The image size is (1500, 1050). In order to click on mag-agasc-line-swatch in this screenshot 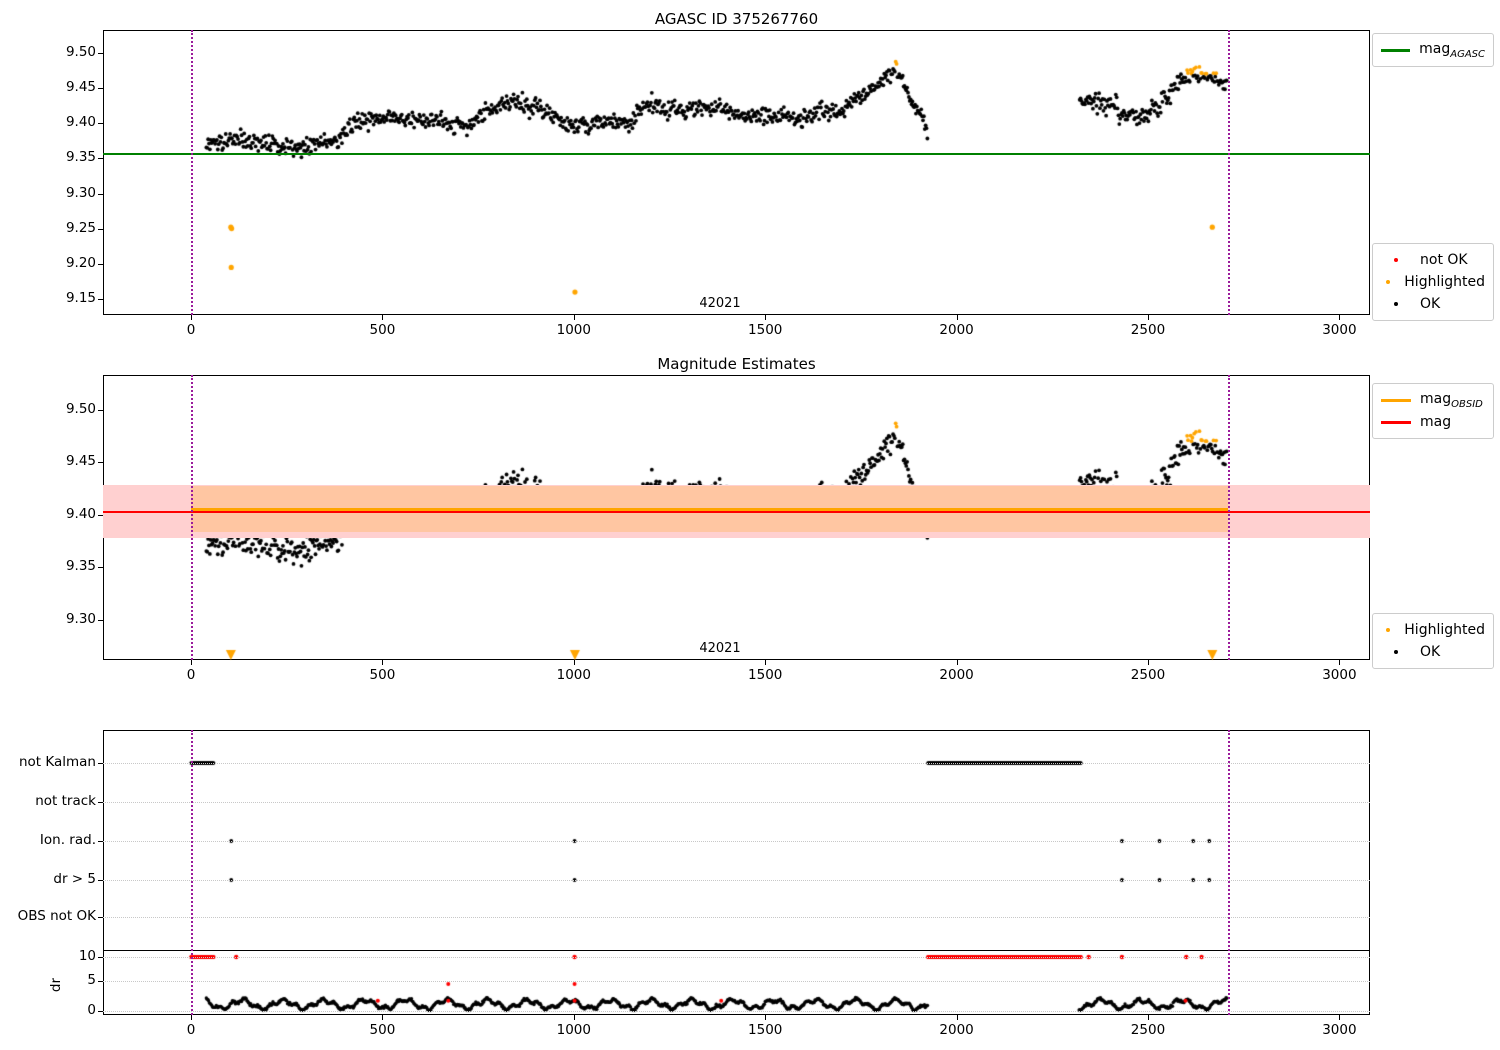, I will do `click(1396, 50)`.